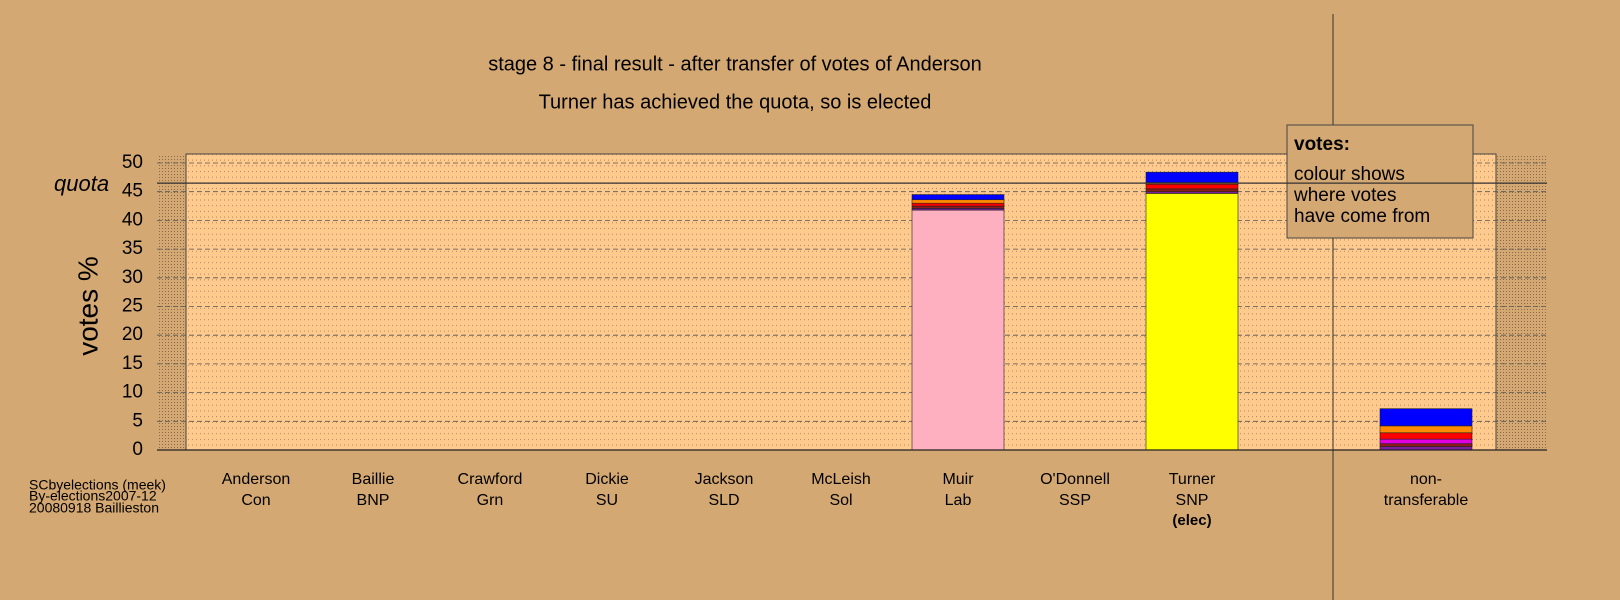 The height and width of the screenshot is (600, 1620). Describe the element at coordinates (723, 500) in the screenshot. I see `x-tick-sublabel: SLD` at that location.